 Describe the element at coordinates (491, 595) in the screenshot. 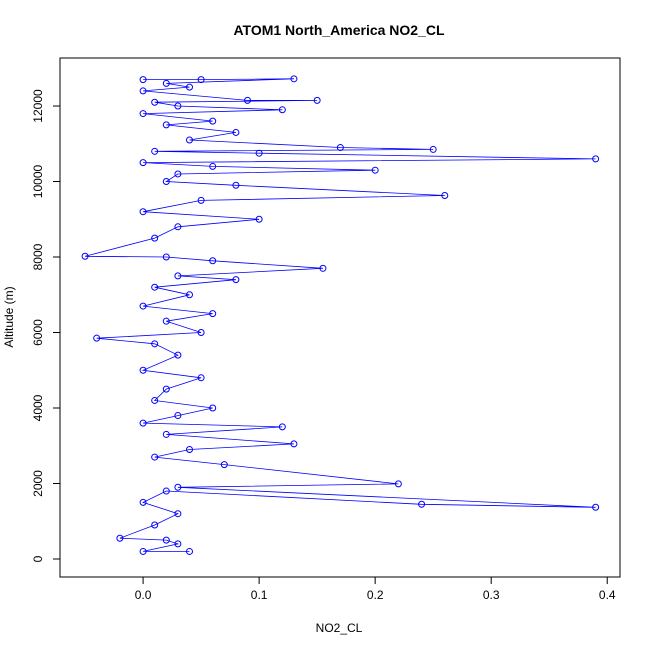

I see `x-tick-label: 0.3` at that location.